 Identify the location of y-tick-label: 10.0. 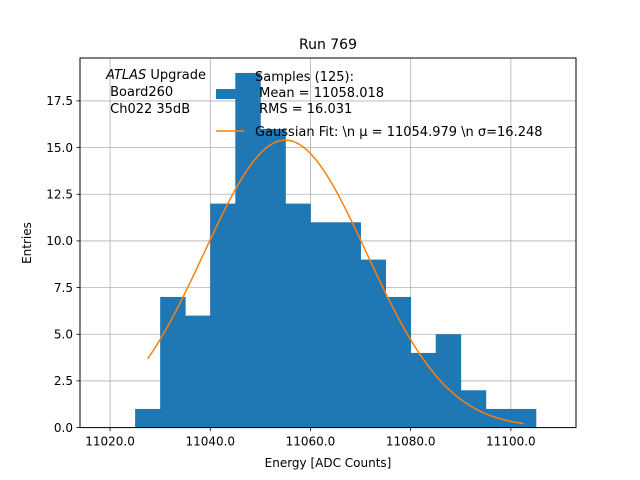
(59, 241).